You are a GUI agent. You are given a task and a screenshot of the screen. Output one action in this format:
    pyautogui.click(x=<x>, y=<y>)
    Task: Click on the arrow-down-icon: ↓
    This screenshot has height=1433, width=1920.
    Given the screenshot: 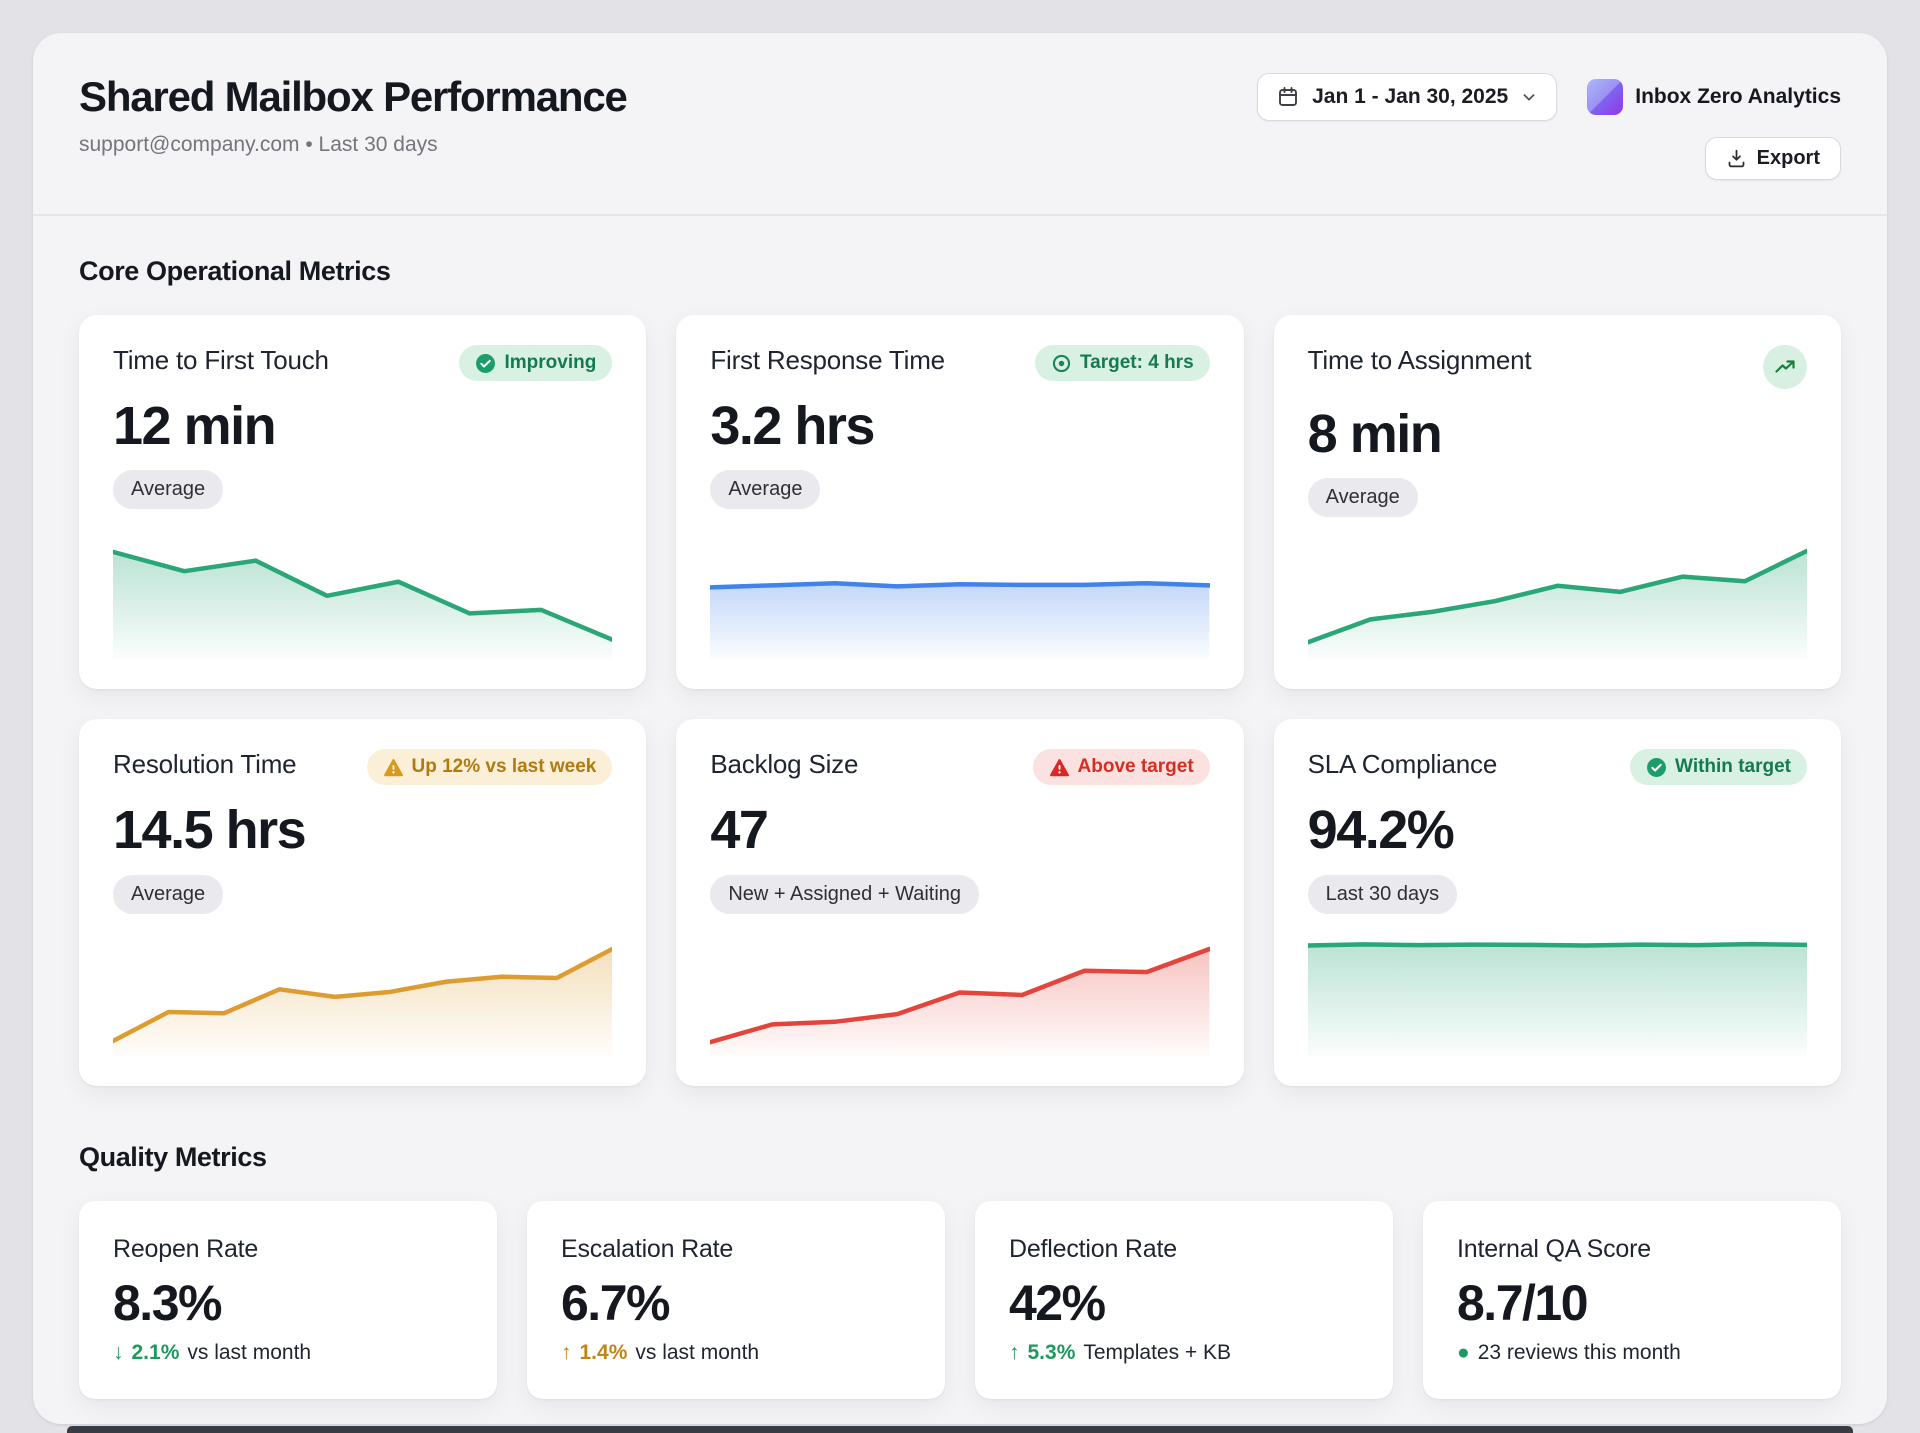 What is the action you would take?
    pyautogui.click(x=118, y=1352)
    